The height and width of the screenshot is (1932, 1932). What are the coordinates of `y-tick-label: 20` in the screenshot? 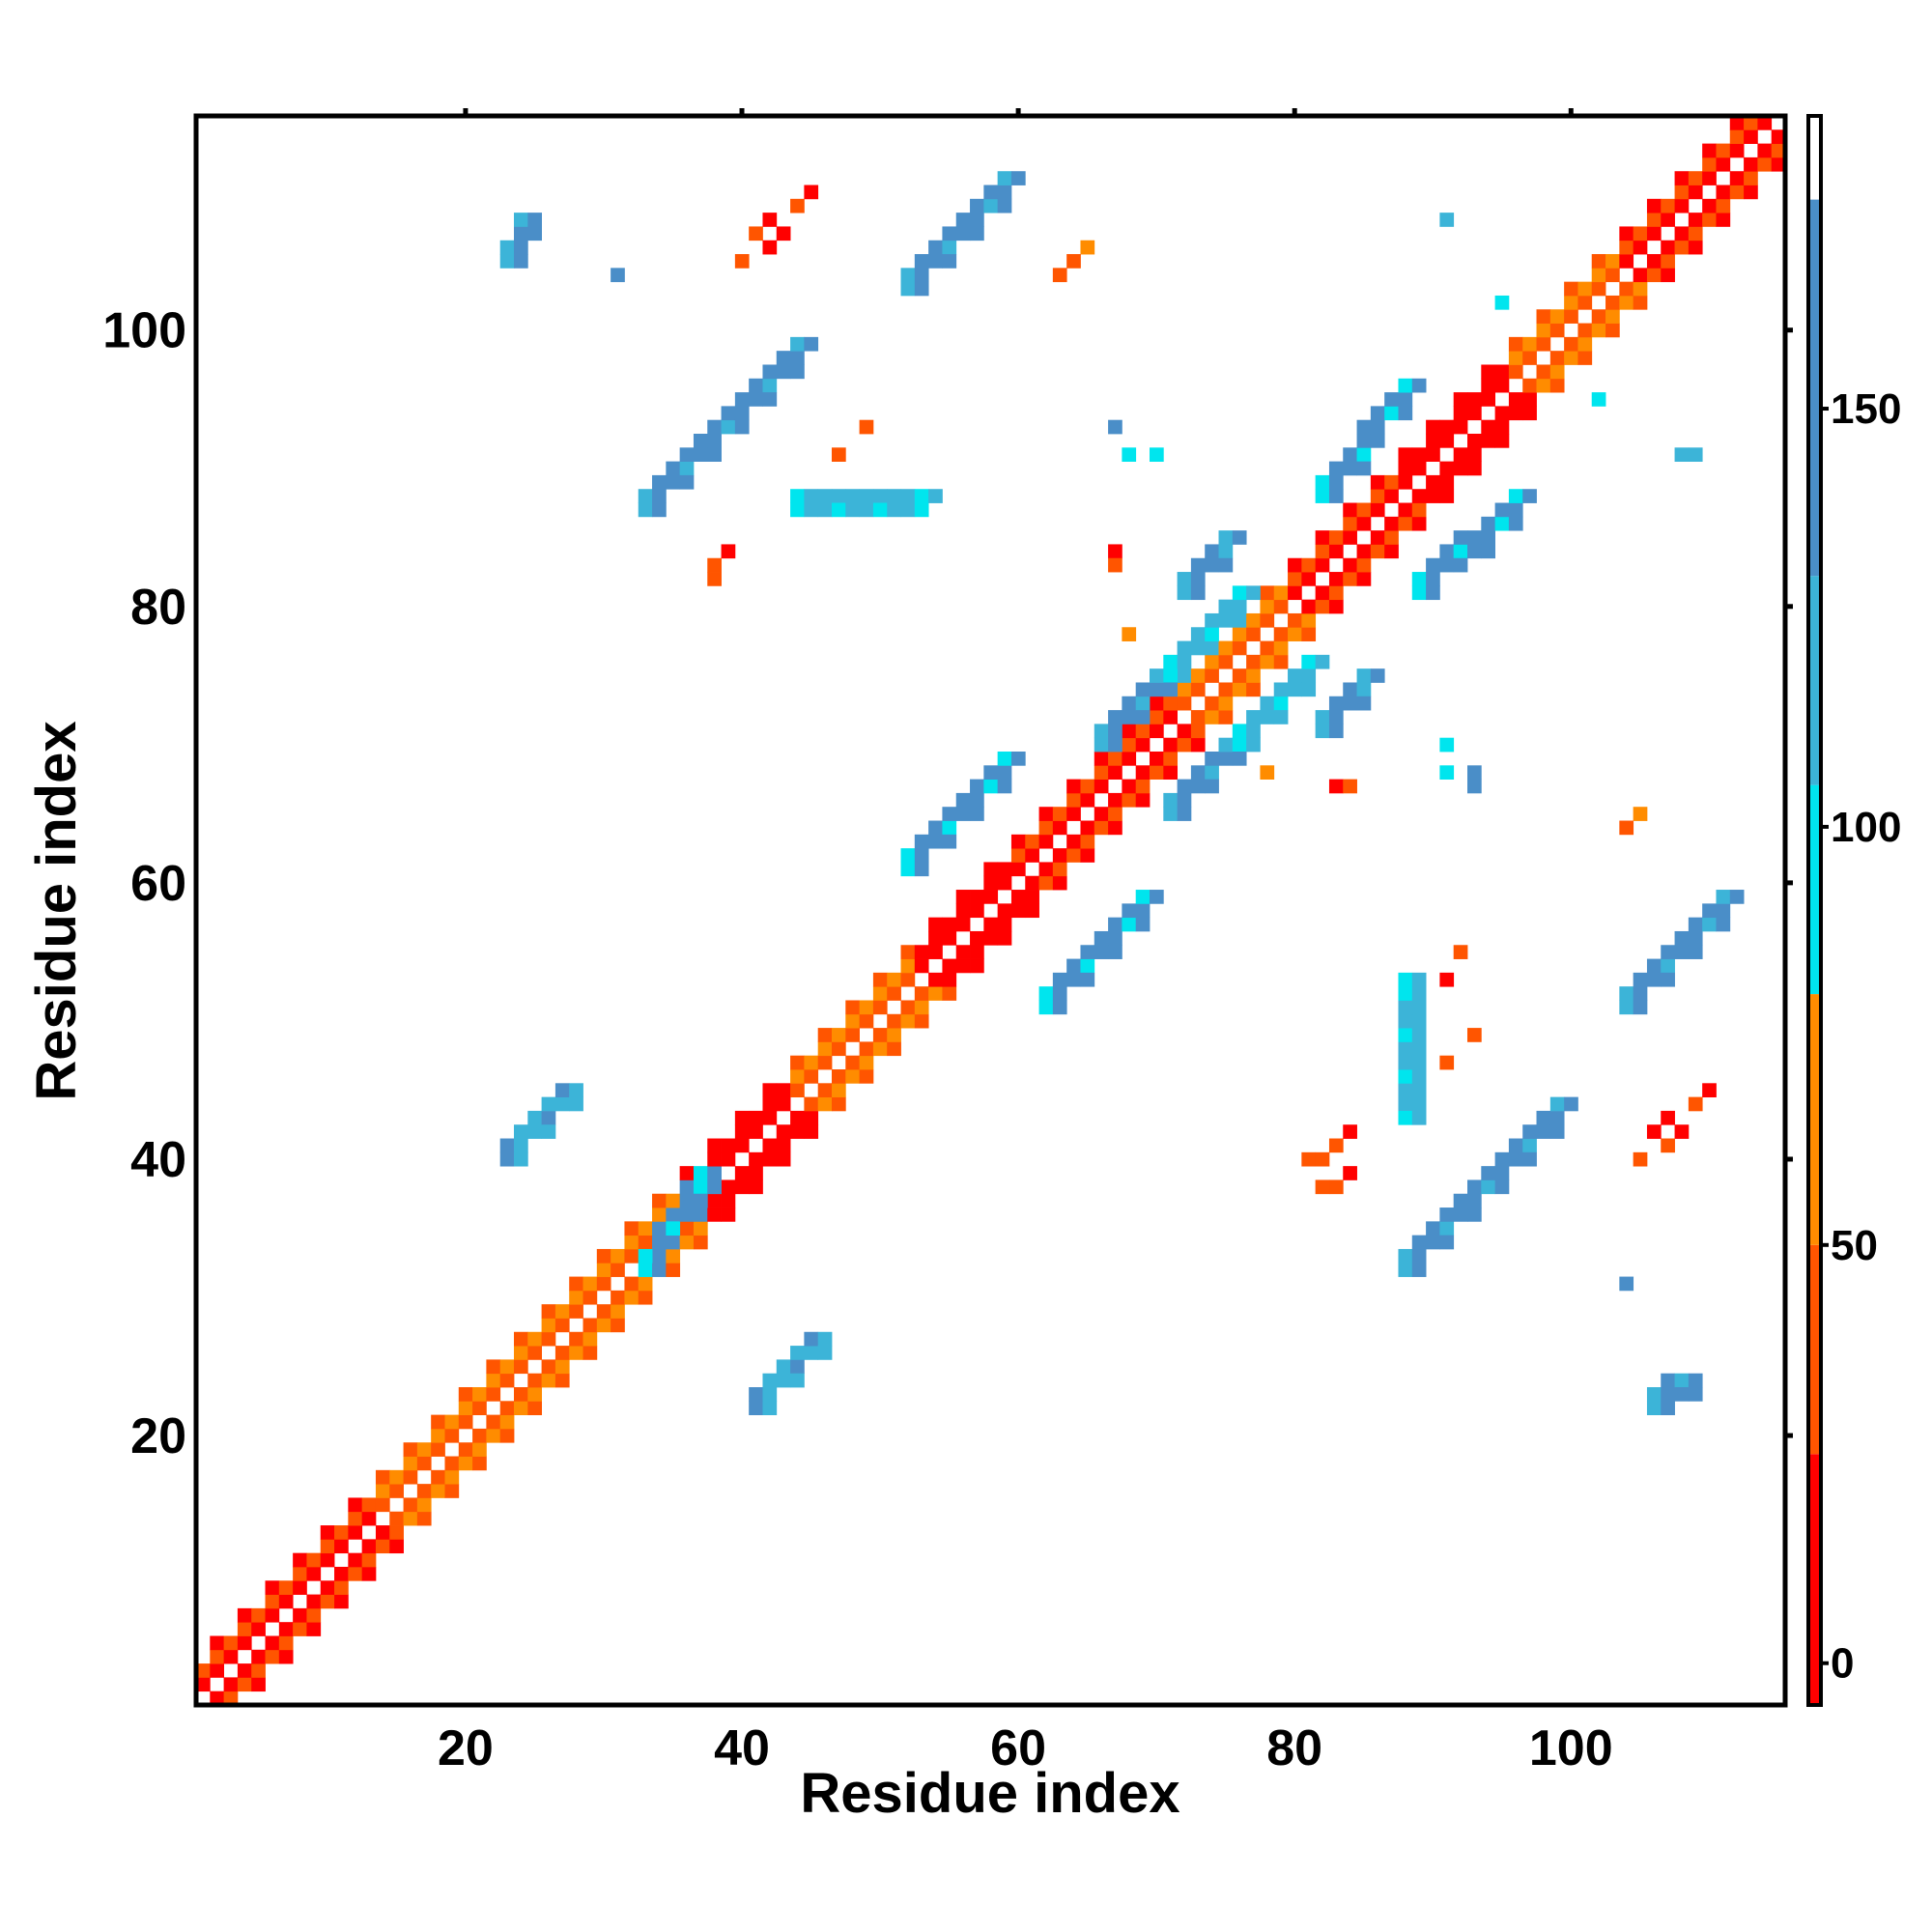 It's located at (158, 1436).